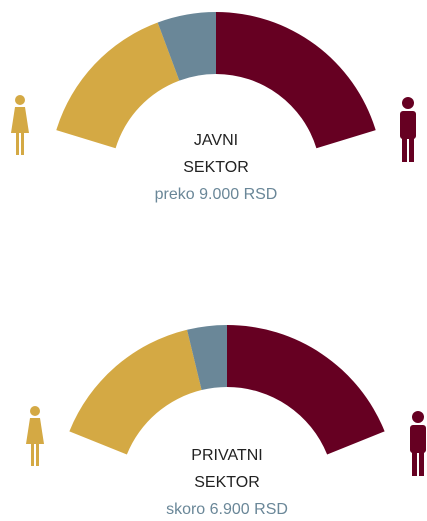 Image resolution: width=427 pixels, height=521 pixels. What do you see at coordinates (216, 140) in the screenshot?
I see `chart-title: JAVNI` at bounding box center [216, 140].